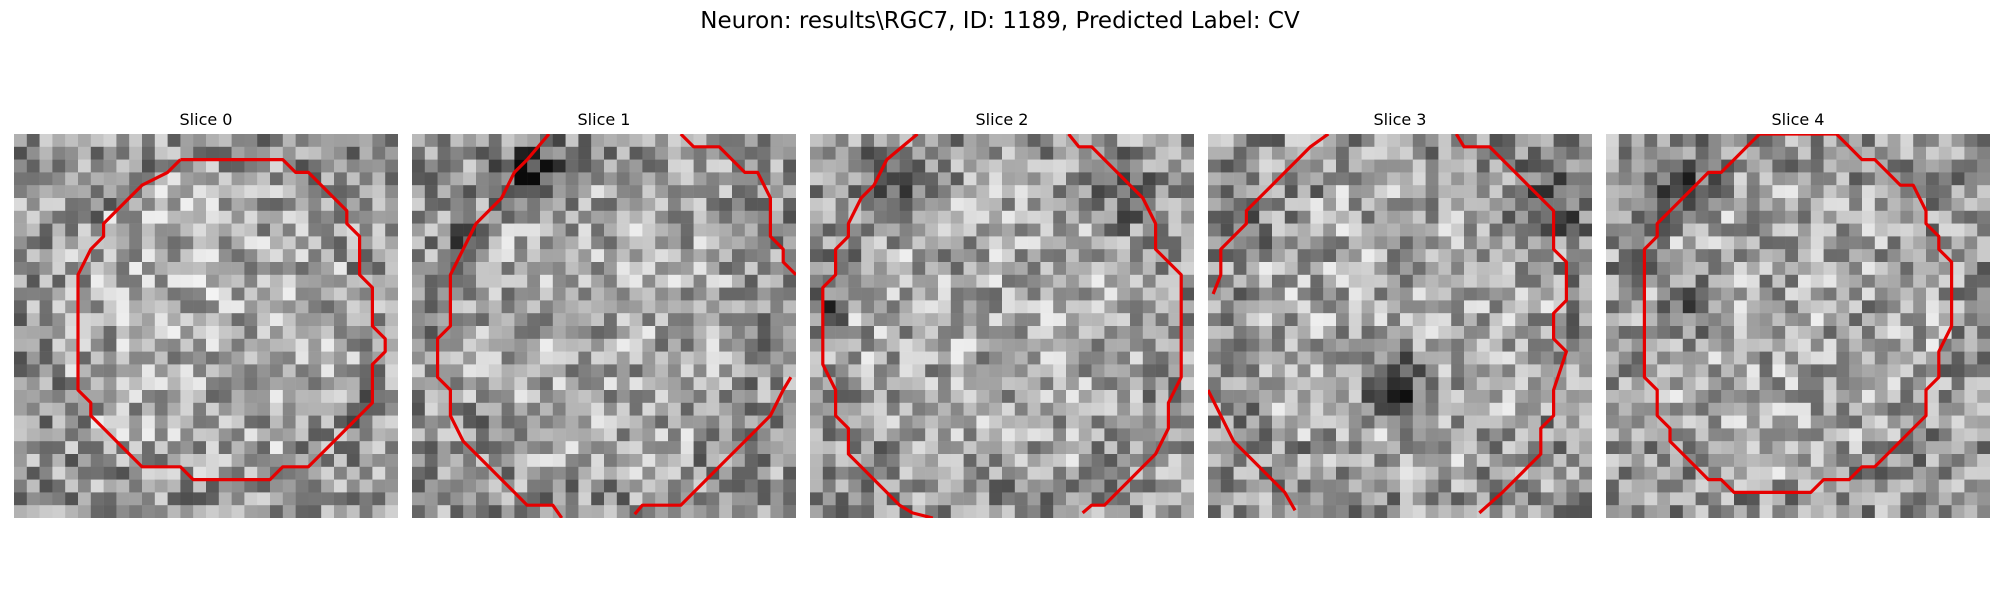 The width and height of the screenshot is (2000, 600). I want to click on slice-panel-2: Slice 2, so click(1002, 314).